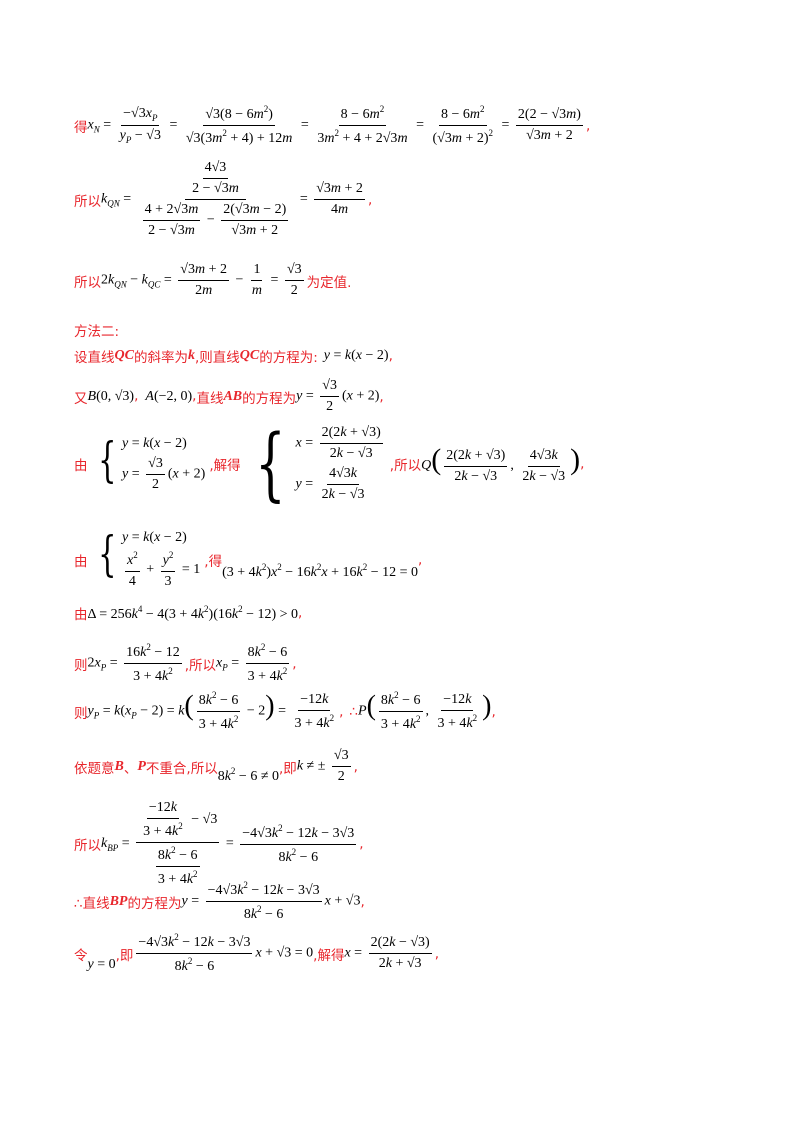 The height and width of the screenshot is (1132, 800). I want to click on text-method2: 方法二:, so click(97, 332).